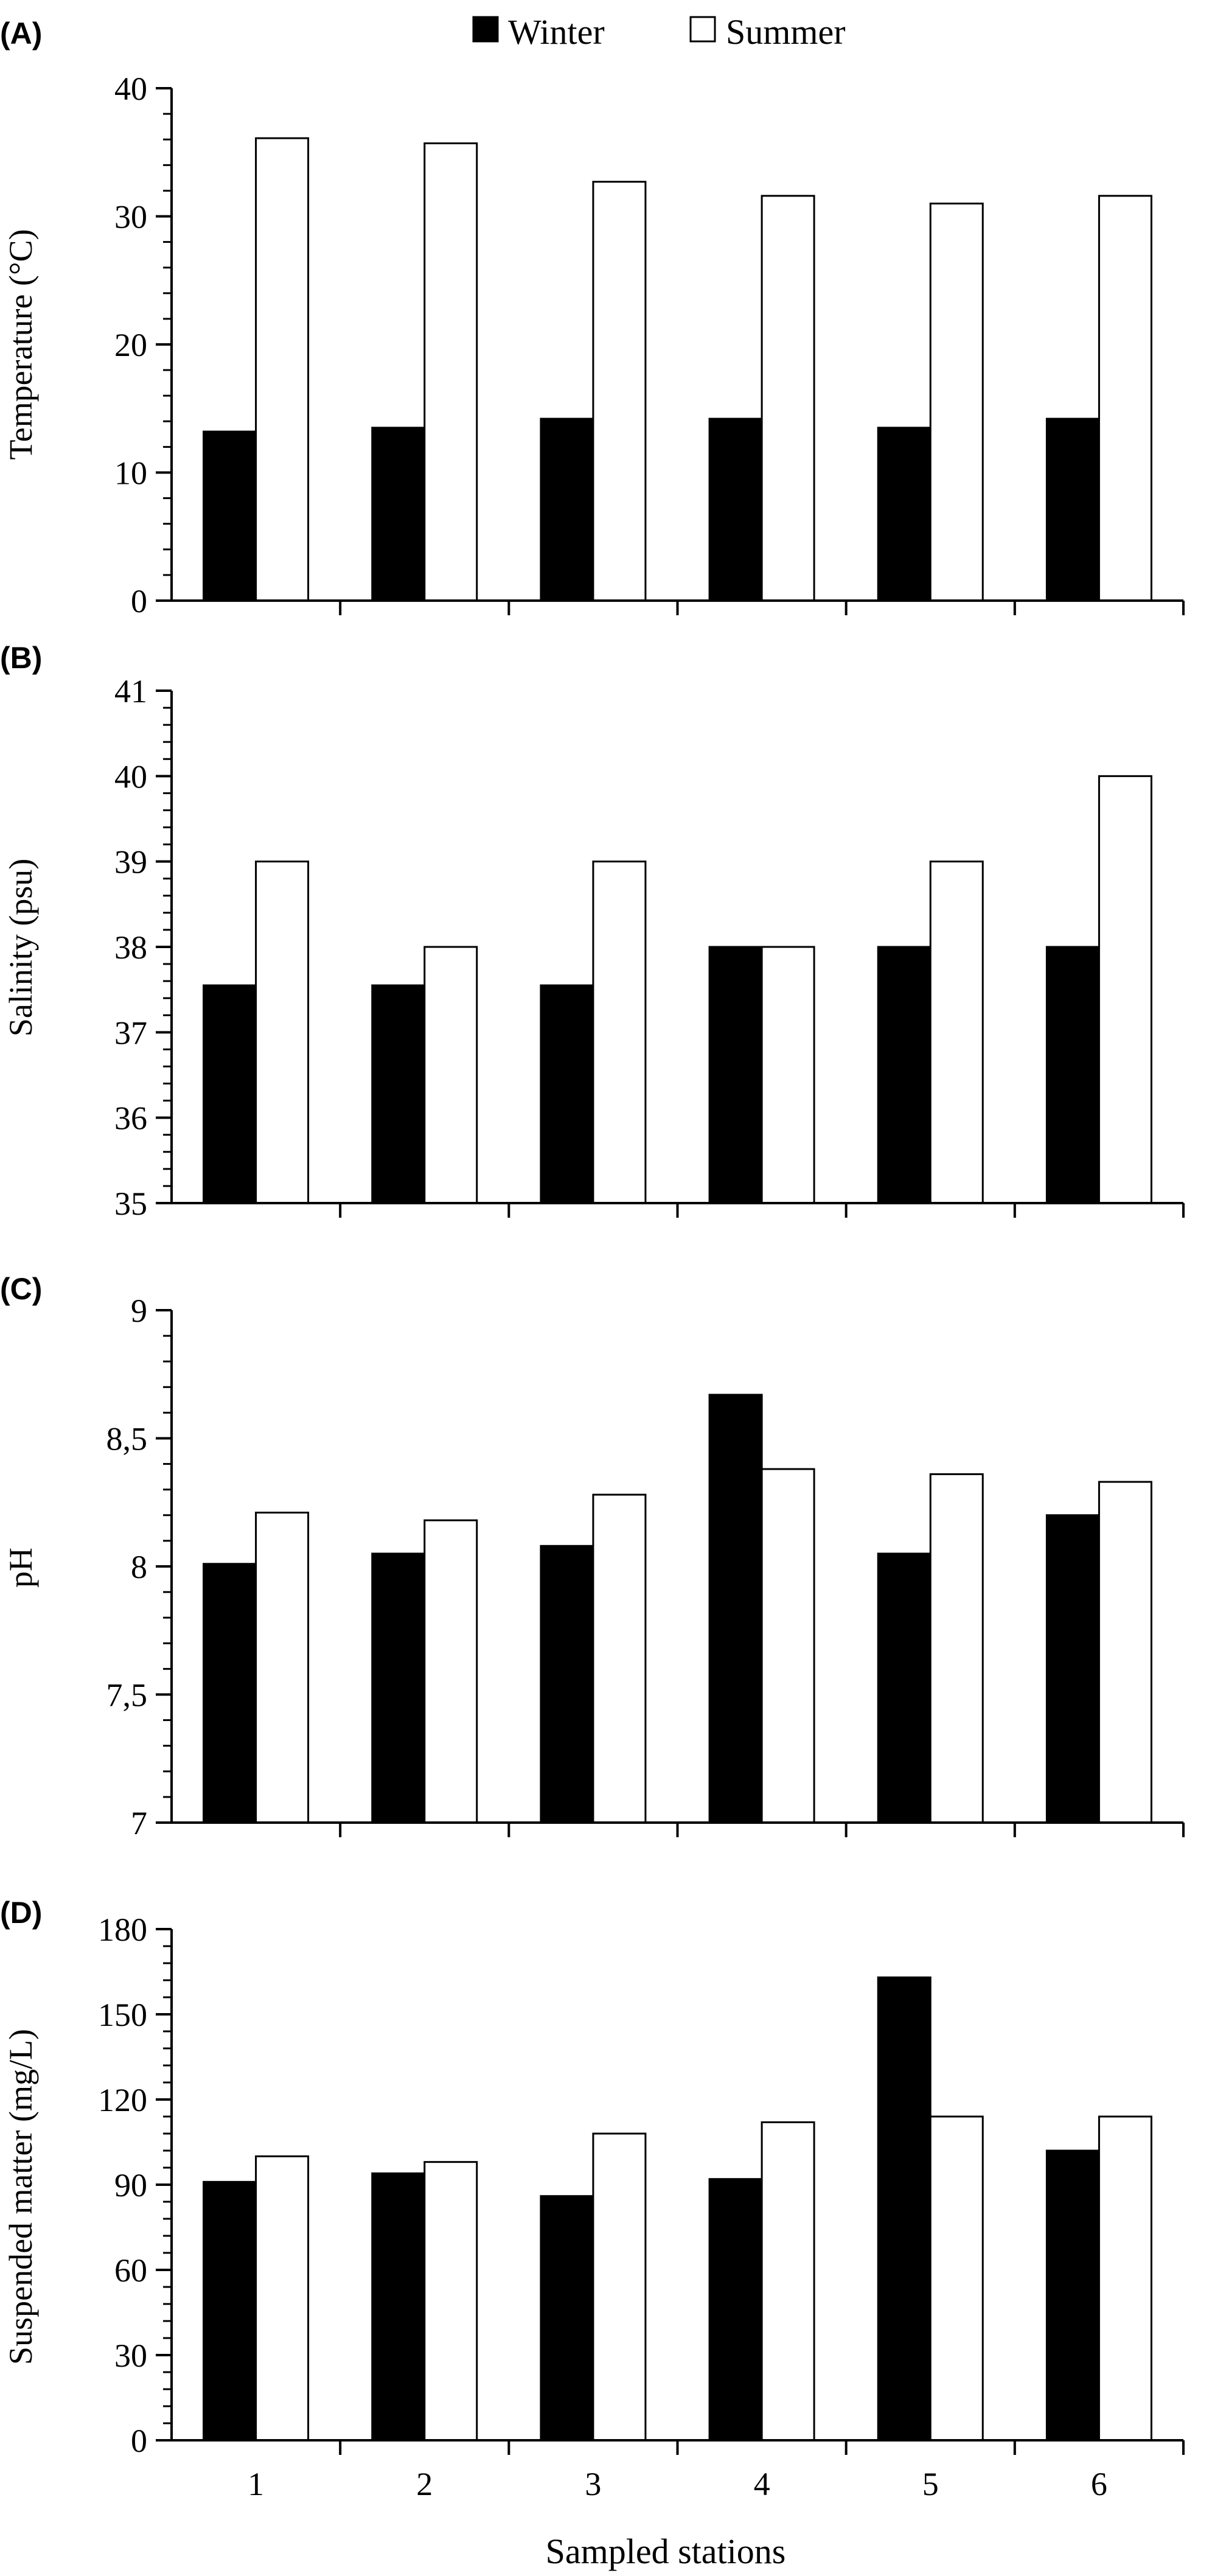  What do you see at coordinates (593, 2484) in the screenshot?
I see `x-tick-label: 3` at bounding box center [593, 2484].